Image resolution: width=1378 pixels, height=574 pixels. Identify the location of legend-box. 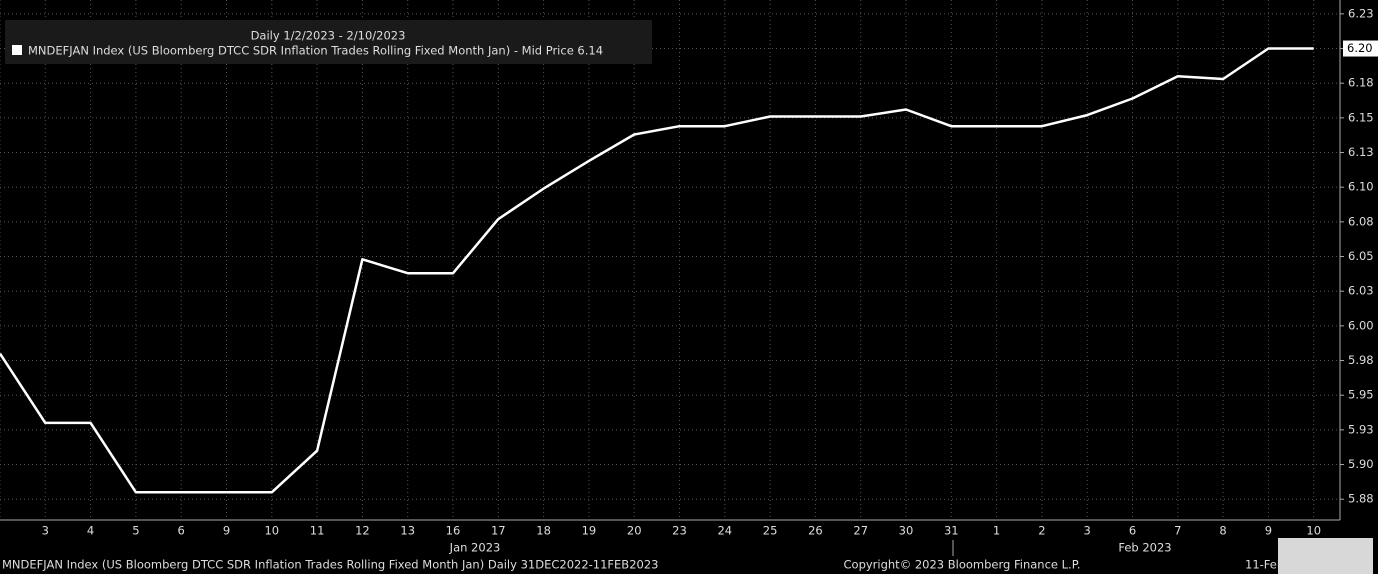
(328, 42).